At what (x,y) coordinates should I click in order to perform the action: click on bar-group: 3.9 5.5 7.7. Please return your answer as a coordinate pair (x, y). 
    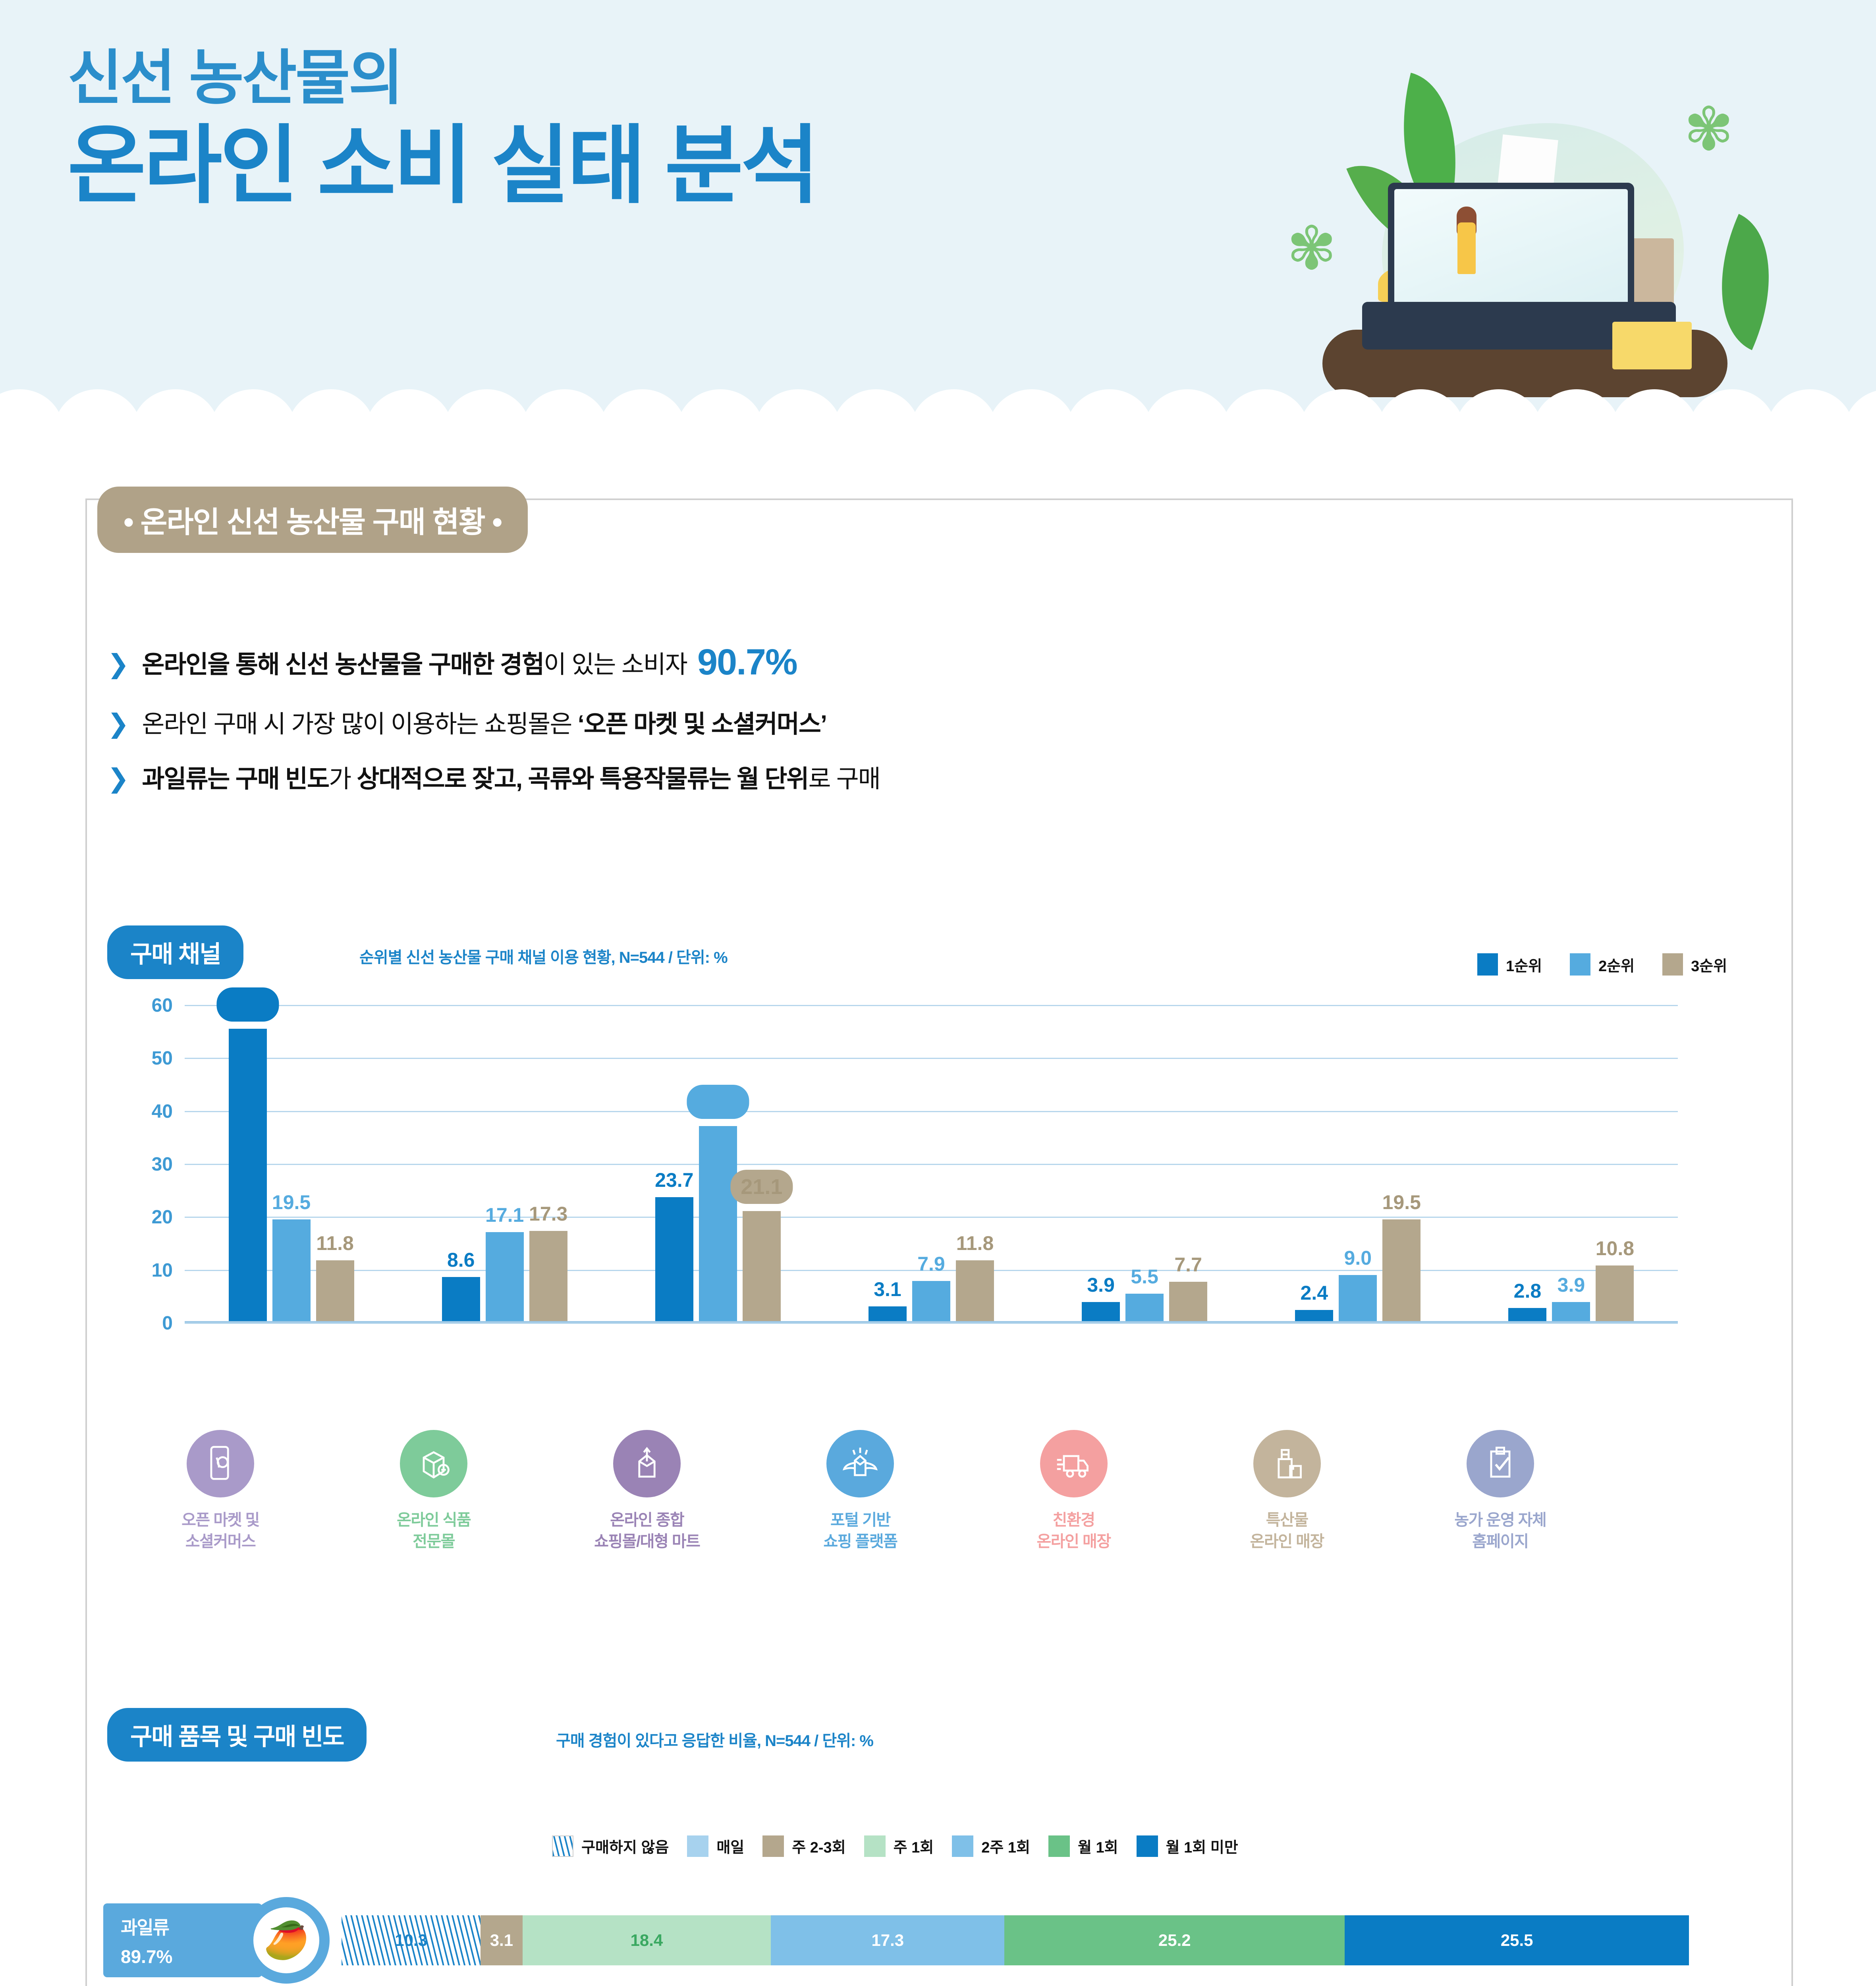
    Looking at the image, I should click on (1144, 1164).